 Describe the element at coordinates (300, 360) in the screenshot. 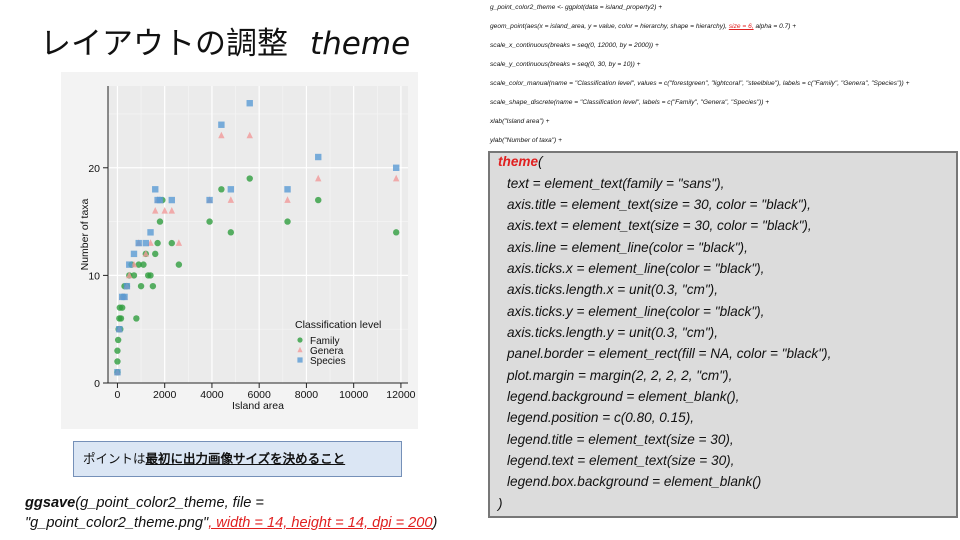

I see `legend-key-species` at that location.